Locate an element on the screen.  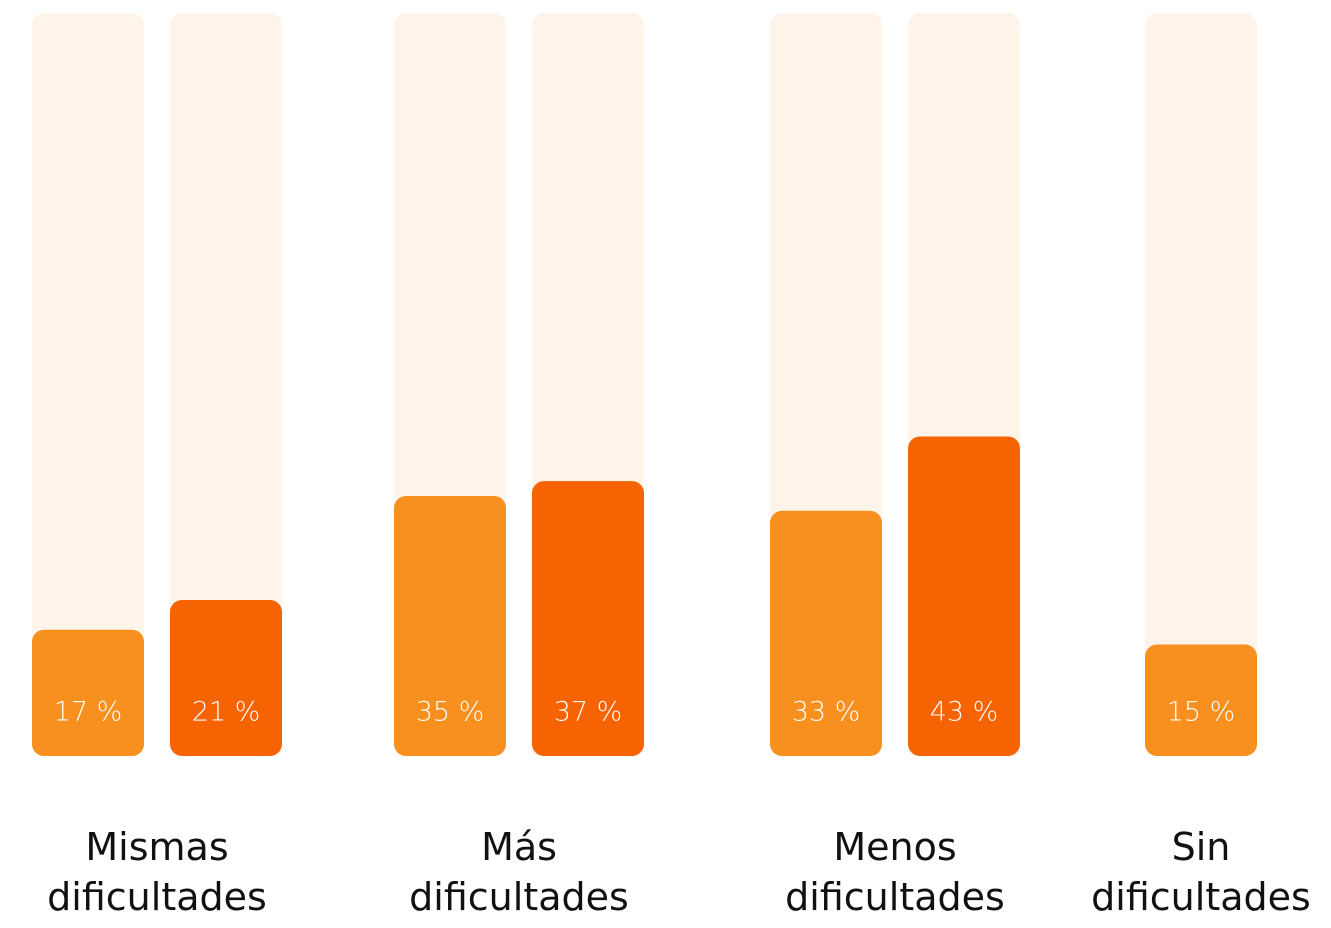
value-label: 35 % is located at coordinates (450, 712).